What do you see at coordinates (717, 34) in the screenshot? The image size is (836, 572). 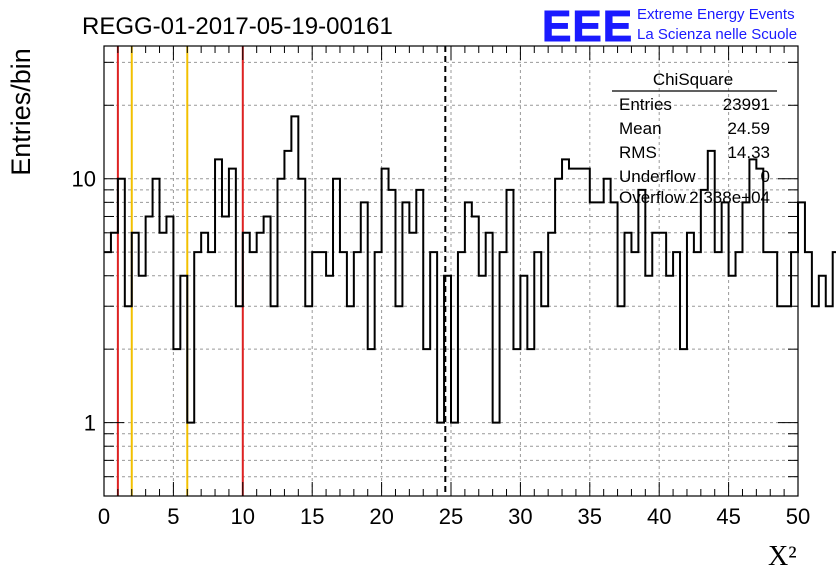 I see `eee-logo-line2: La Scienza nelle Scuole` at bounding box center [717, 34].